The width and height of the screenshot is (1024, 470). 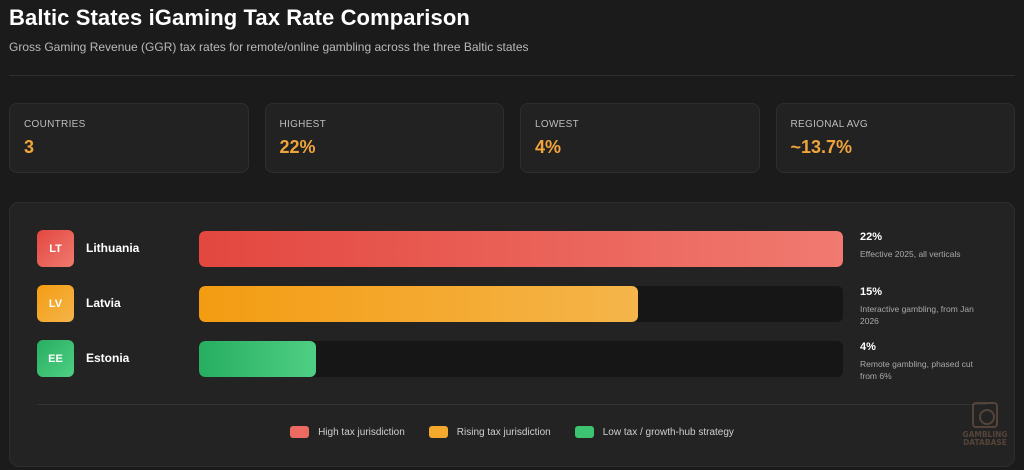 I want to click on watermark: GAMBLING DATABASE, so click(x=985, y=435).